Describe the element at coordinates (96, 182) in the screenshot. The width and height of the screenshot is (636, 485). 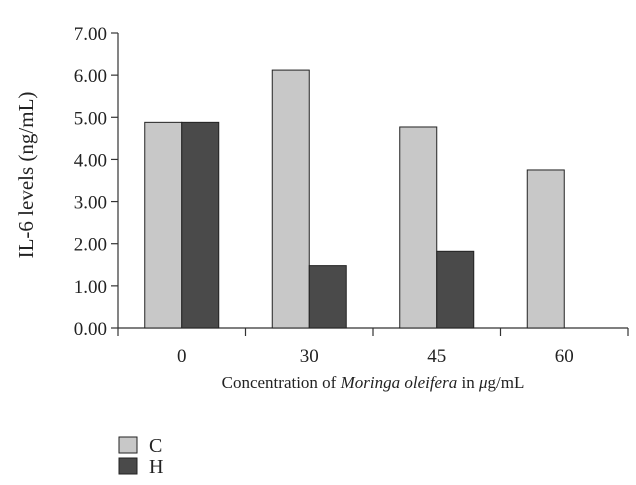
I see `y-axis: 0.00 1.00 2.00 3.00 4.00 5.00 6.00 7.00` at that location.